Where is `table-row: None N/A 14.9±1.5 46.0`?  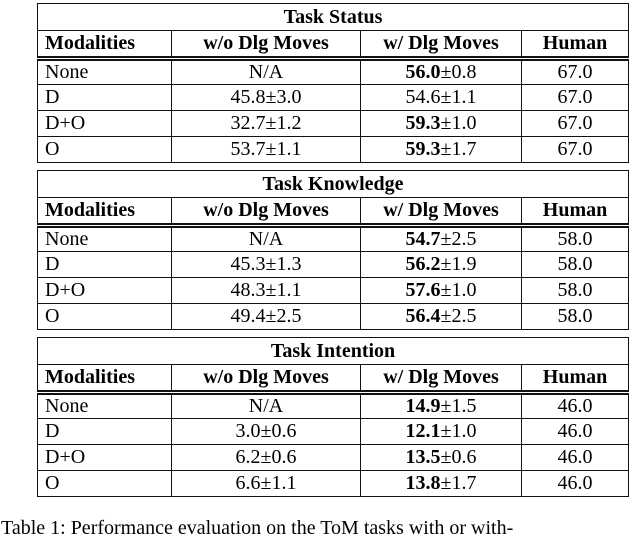
table-row: None N/A 14.9±1.5 46.0 is located at coordinates (333, 405).